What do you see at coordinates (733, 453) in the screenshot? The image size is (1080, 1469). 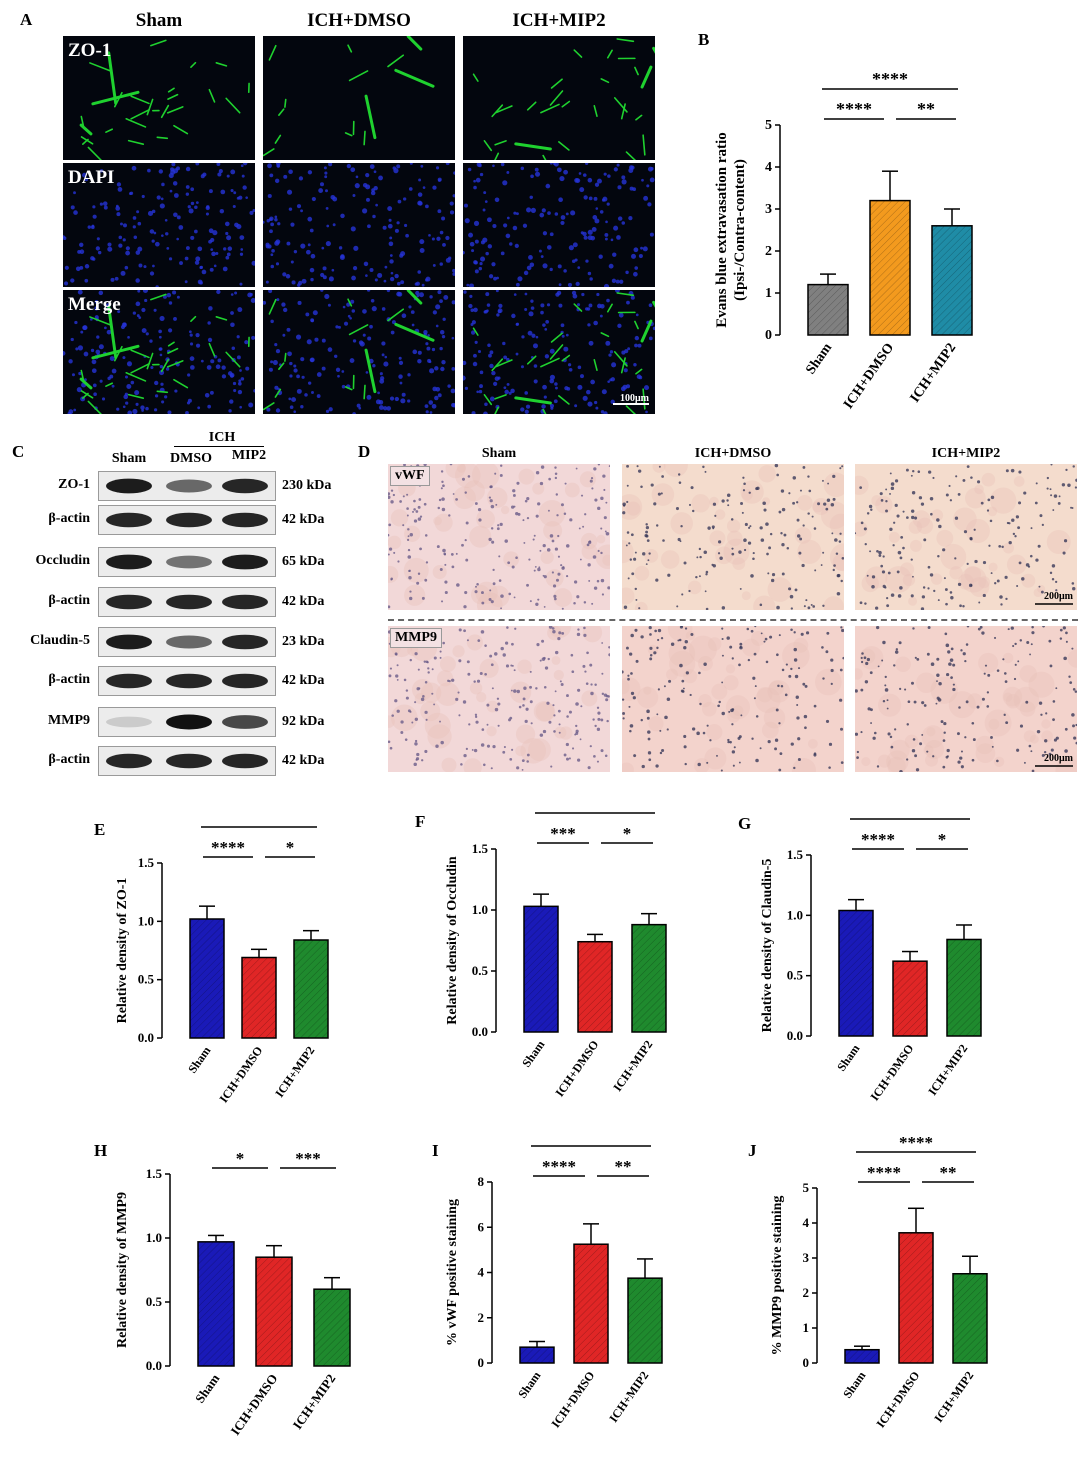 I see `panel-d-col-dmso: ICH+DMSO` at bounding box center [733, 453].